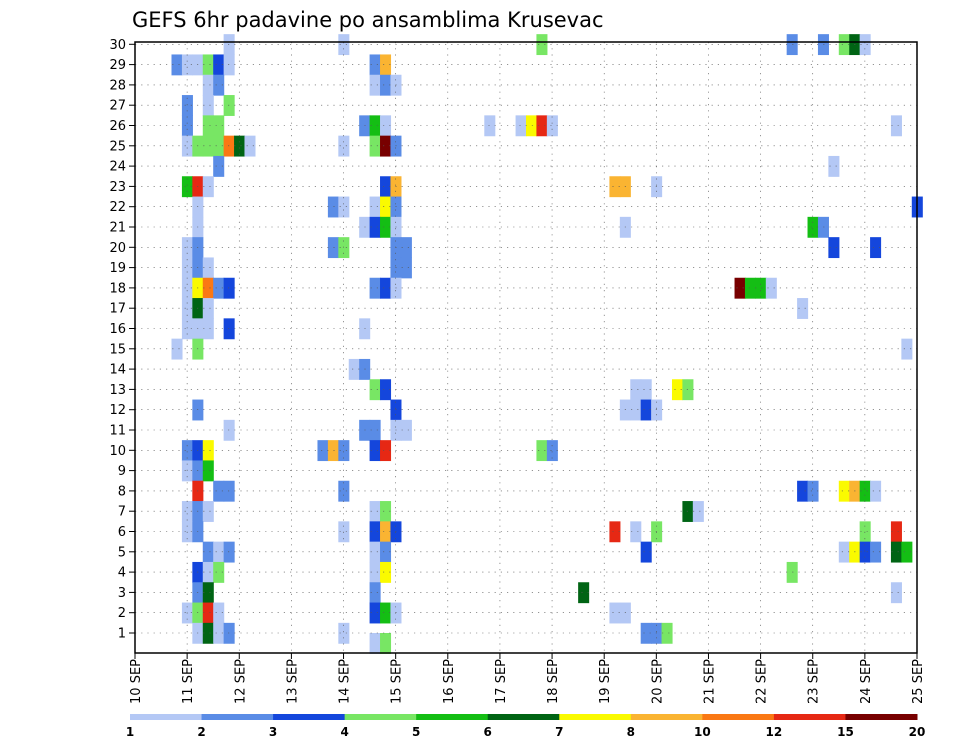  Describe the element at coordinates (117, 370) in the screenshot. I see `ytick-label-14: 14` at that location.